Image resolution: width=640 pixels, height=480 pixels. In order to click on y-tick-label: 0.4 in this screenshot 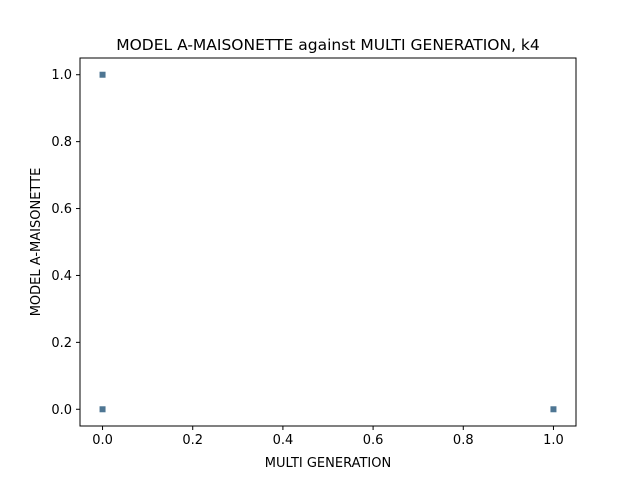, I will do `click(61, 276)`.